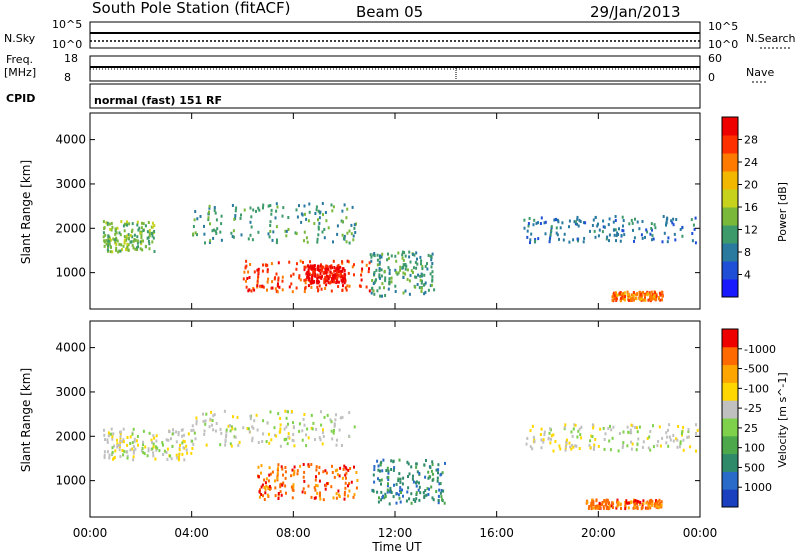  What do you see at coordinates (715, 58) in the screenshot?
I see `nave-tick-top: 60` at bounding box center [715, 58].